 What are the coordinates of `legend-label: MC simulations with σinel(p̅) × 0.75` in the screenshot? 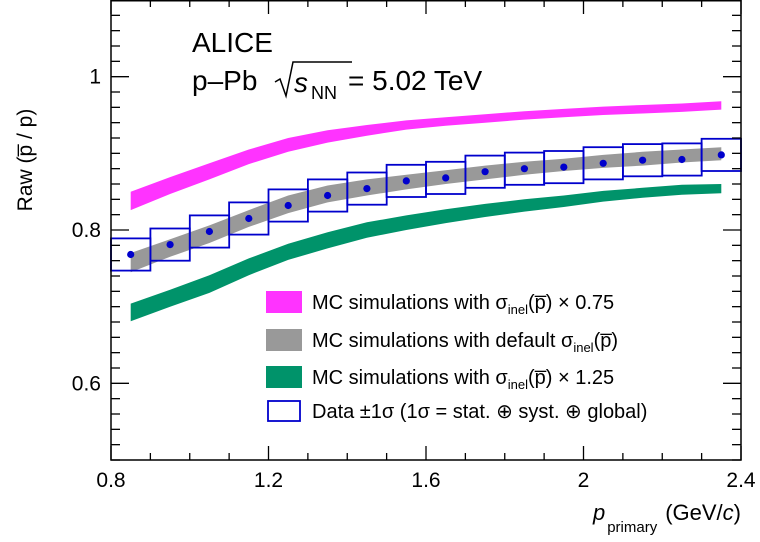 It's located at (463, 304).